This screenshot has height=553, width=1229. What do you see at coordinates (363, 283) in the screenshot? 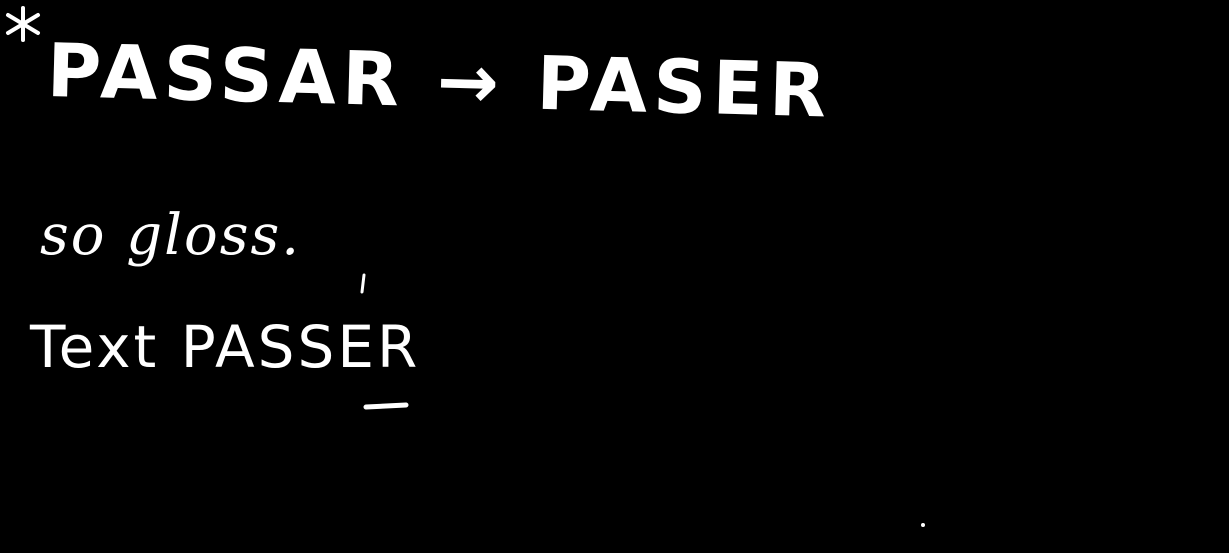
I see `stray-tick-mark` at bounding box center [363, 283].